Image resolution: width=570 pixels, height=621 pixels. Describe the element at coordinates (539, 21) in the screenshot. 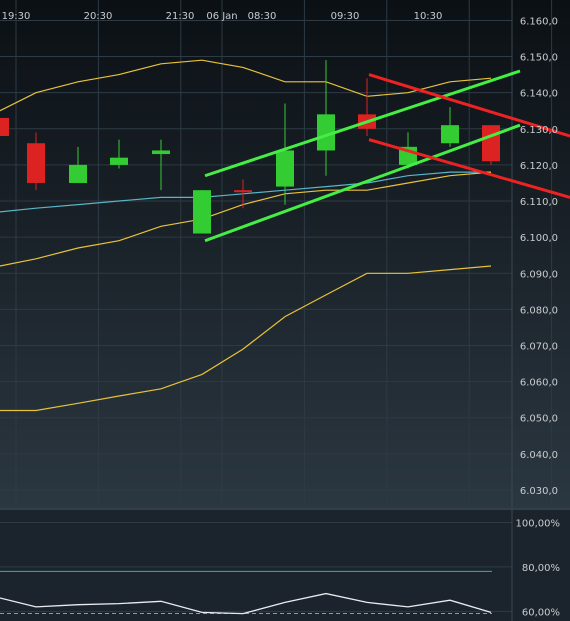

I see `y-tick-label: 6.160,0` at that location.